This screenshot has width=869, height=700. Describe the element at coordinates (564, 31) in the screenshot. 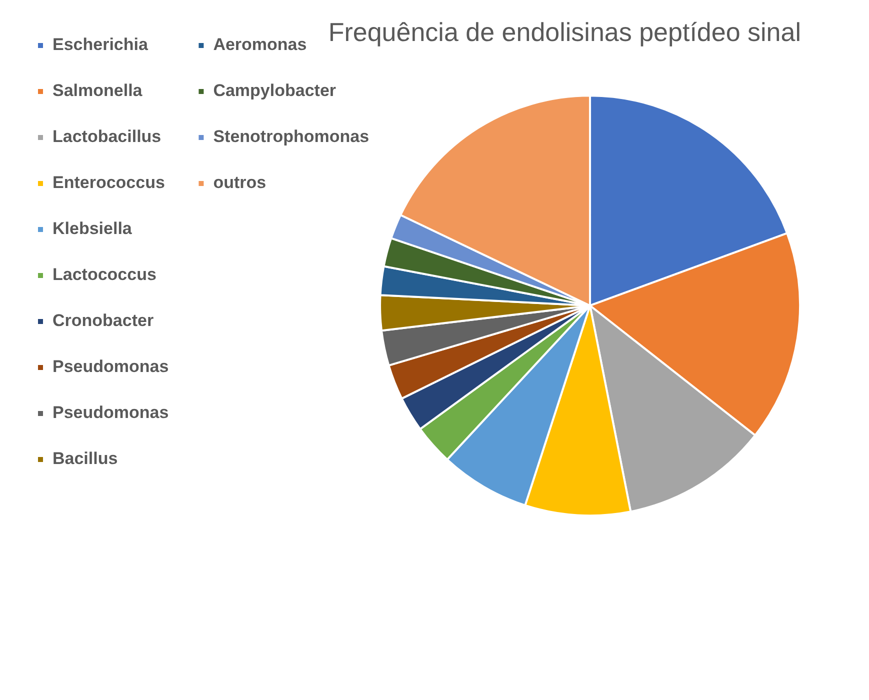

I see `chart-title: Frequência de endolisinas peptídeo sinal` at that location.